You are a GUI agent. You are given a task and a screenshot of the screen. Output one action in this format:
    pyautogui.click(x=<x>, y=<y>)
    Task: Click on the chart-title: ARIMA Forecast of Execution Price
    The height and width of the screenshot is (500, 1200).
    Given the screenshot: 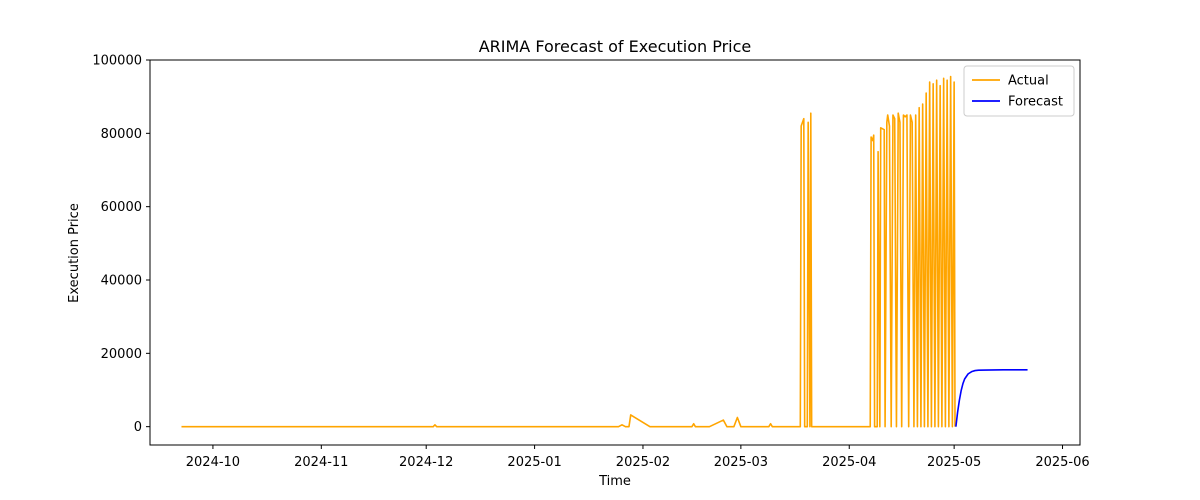 What is the action you would take?
    pyautogui.click(x=615, y=46)
    